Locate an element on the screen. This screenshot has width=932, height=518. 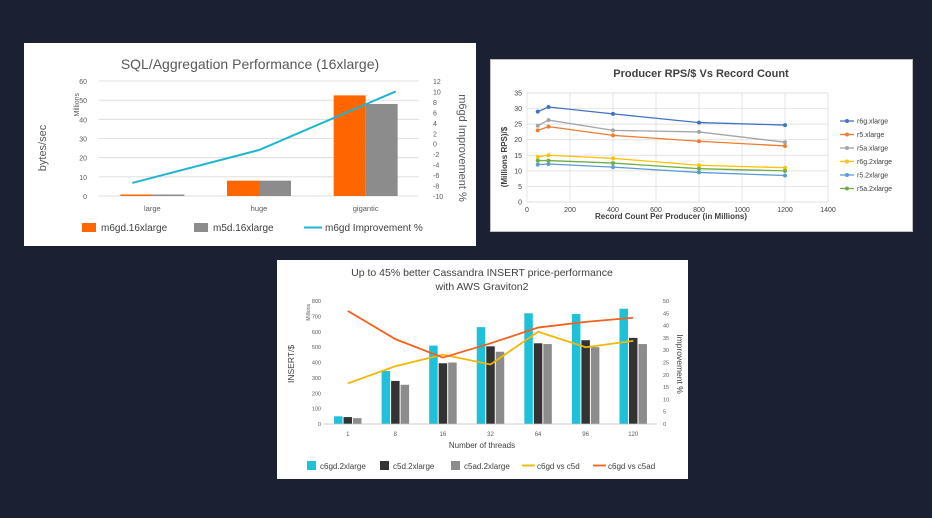
legend-item-m5d-16xlarge: m5d.16xlarge is located at coordinates (234, 228).